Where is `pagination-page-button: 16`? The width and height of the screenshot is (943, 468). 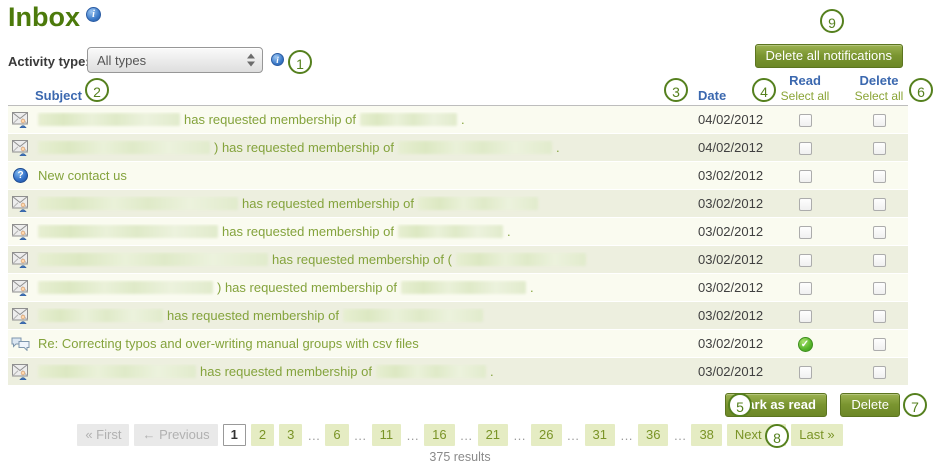 pagination-page-button: 16 is located at coordinates (439, 435).